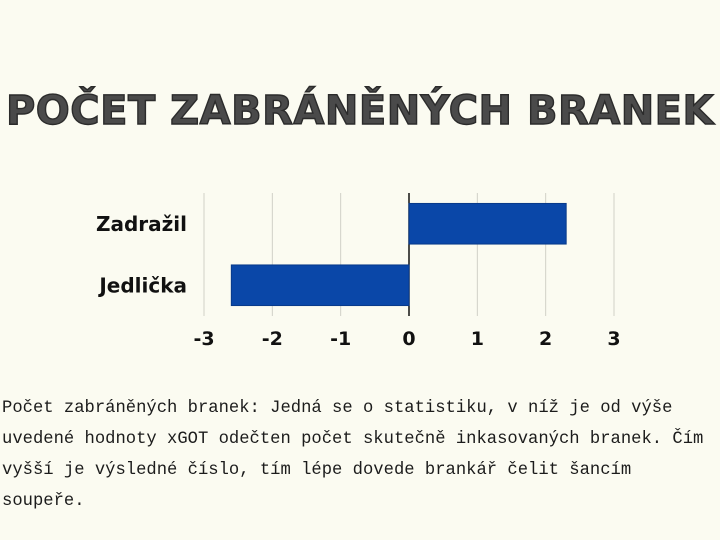 The image size is (720, 540). What do you see at coordinates (142, 285) in the screenshot?
I see `y-category-label: Jedlička` at bounding box center [142, 285].